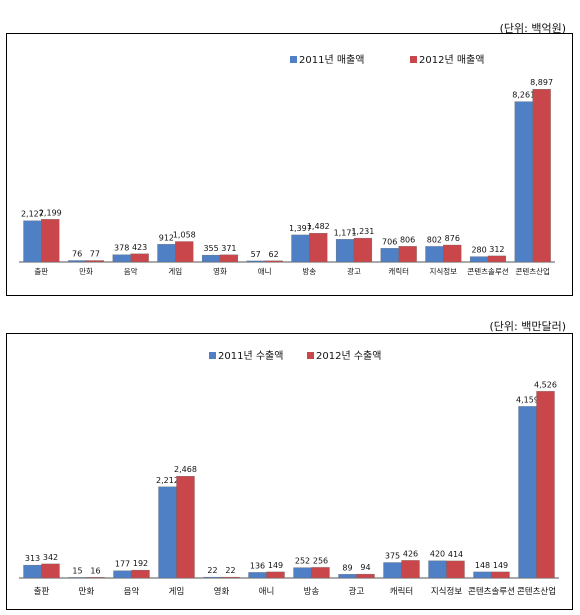  Describe the element at coordinates (50, 212) in the screenshot. I see `data-label-s2-0: 2,199` at that location.